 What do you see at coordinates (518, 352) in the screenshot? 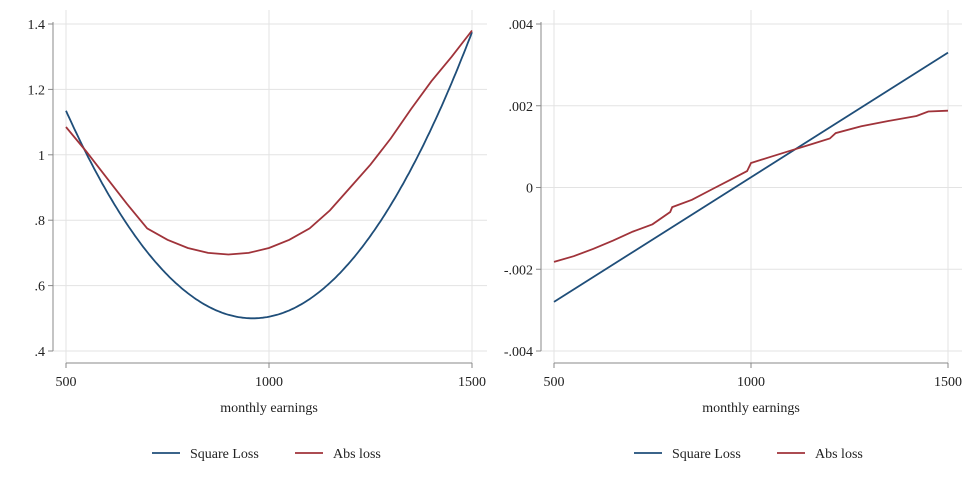
I see `y-tick-label: -.004` at bounding box center [518, 352].